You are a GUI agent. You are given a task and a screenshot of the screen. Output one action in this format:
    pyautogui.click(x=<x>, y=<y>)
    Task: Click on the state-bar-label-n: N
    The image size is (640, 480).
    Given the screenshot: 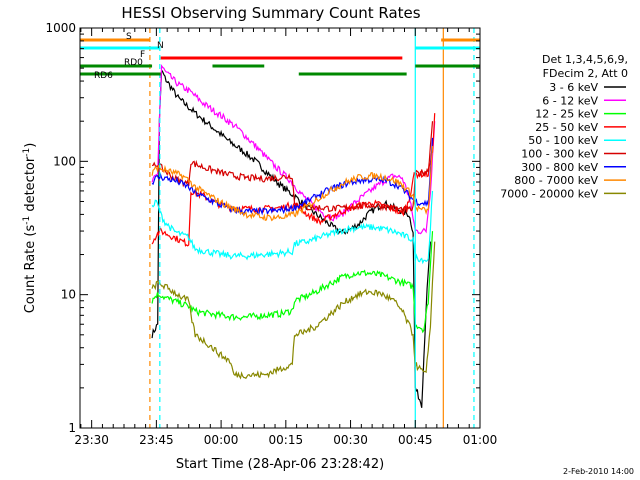 What is the action you would take?
    pyautogui.click(x=160, y=46)
    